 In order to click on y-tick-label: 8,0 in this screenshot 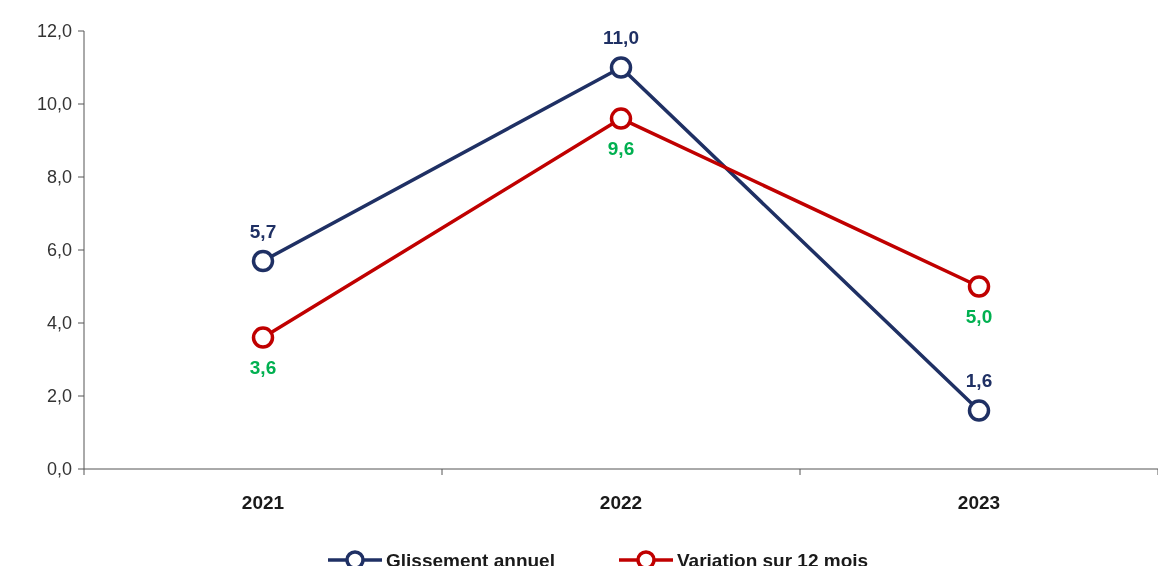, I will do `click(59, 177)`.